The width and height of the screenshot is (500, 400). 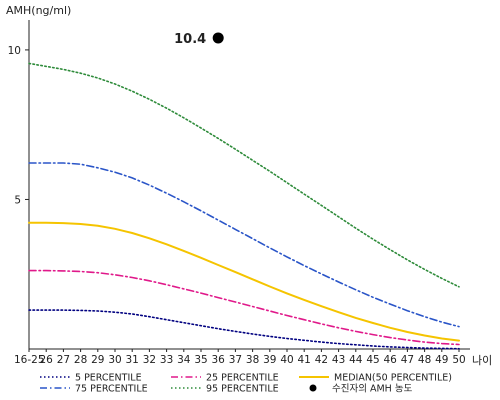 I want to click on x-tick-label: 46, so click(x=391, y=360).